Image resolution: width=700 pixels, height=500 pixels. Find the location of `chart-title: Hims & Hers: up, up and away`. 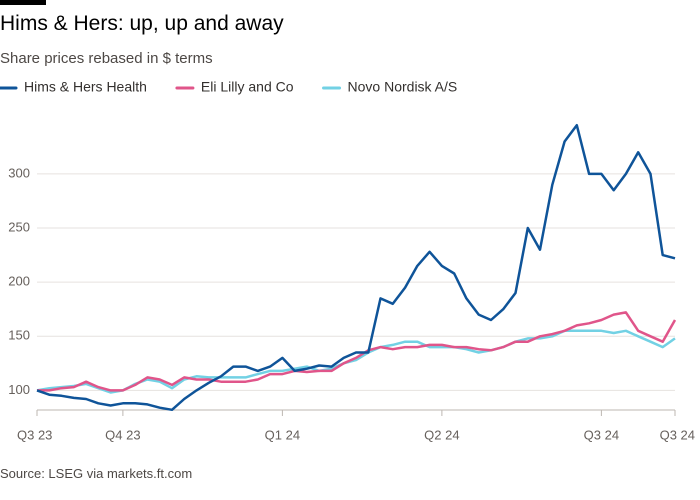

chart-title: Hims & Hers: up, up and away is located at coordinates (142, 23).